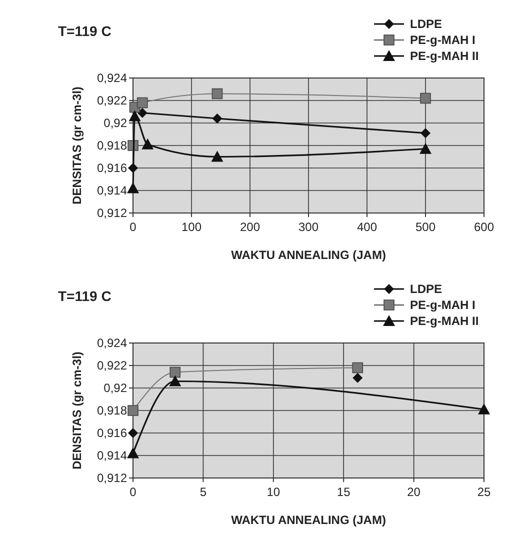  Describe the element at coordinates (203, 492) in the screenshot. I see `x-tick-label: 5` at that location.